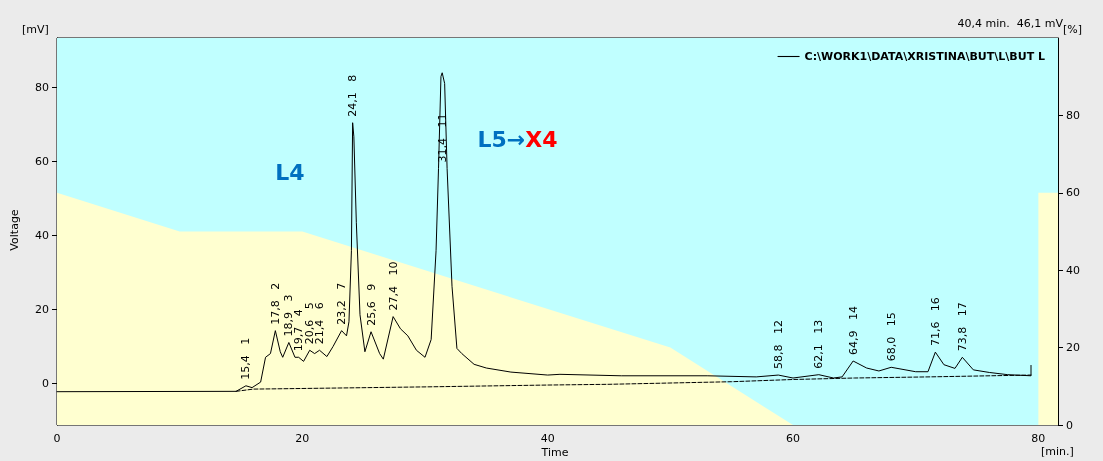  Describe the element at coordinates (778, 345) in the screenshot. I see `annotation: 58,8 12` at that location.